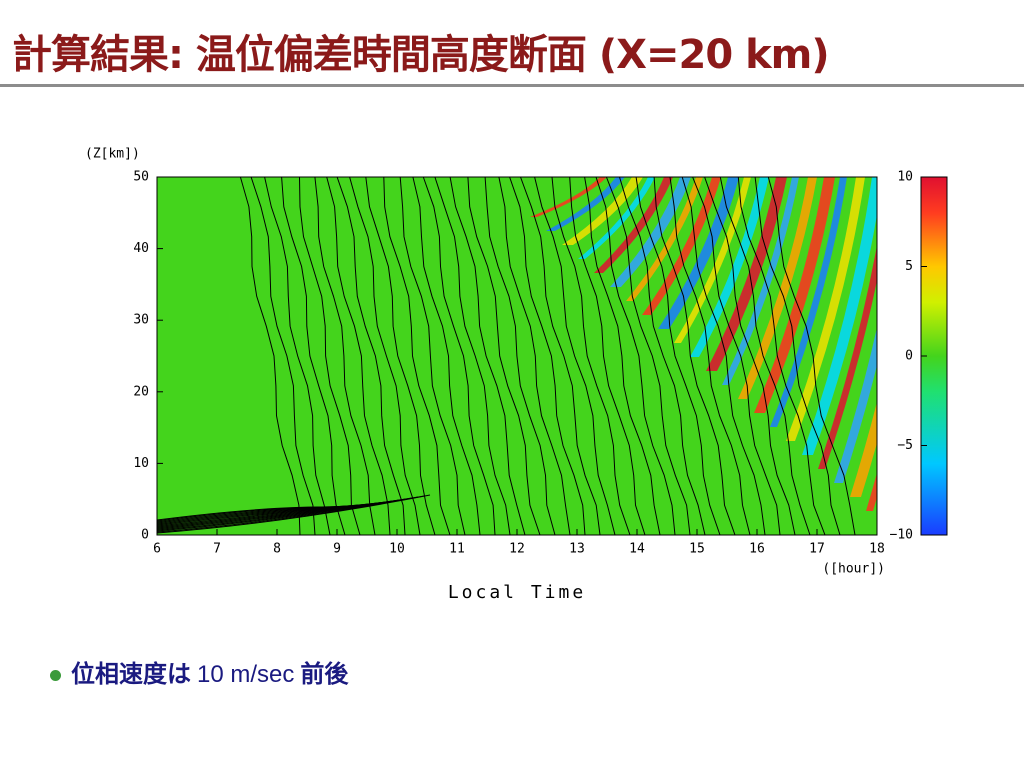 The height and width of the screenshot is (768, 1024). Describe the element at coordinates (877, 549) in the screenshot. I see `x-tick-label: 18` at that location.